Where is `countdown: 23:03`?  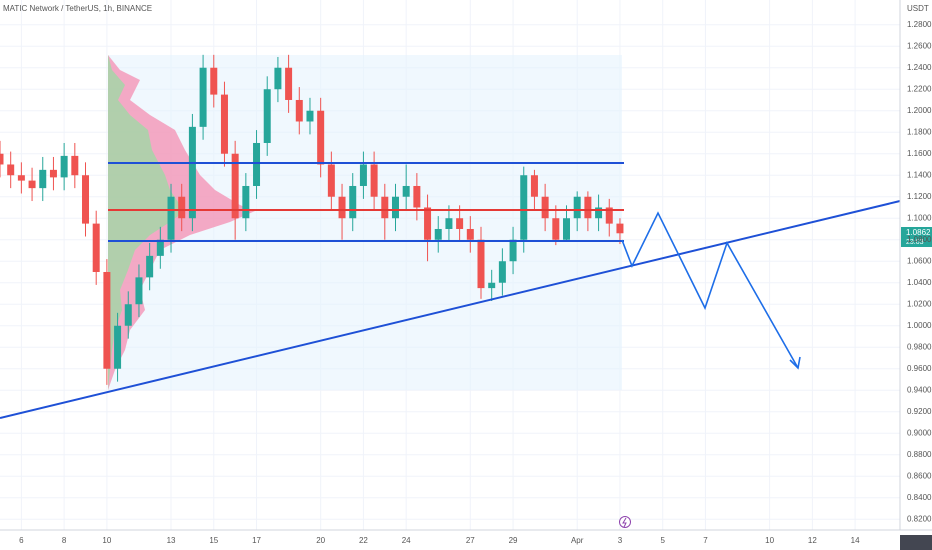 countdown: 23:03 is located at coordinates (915, 242).